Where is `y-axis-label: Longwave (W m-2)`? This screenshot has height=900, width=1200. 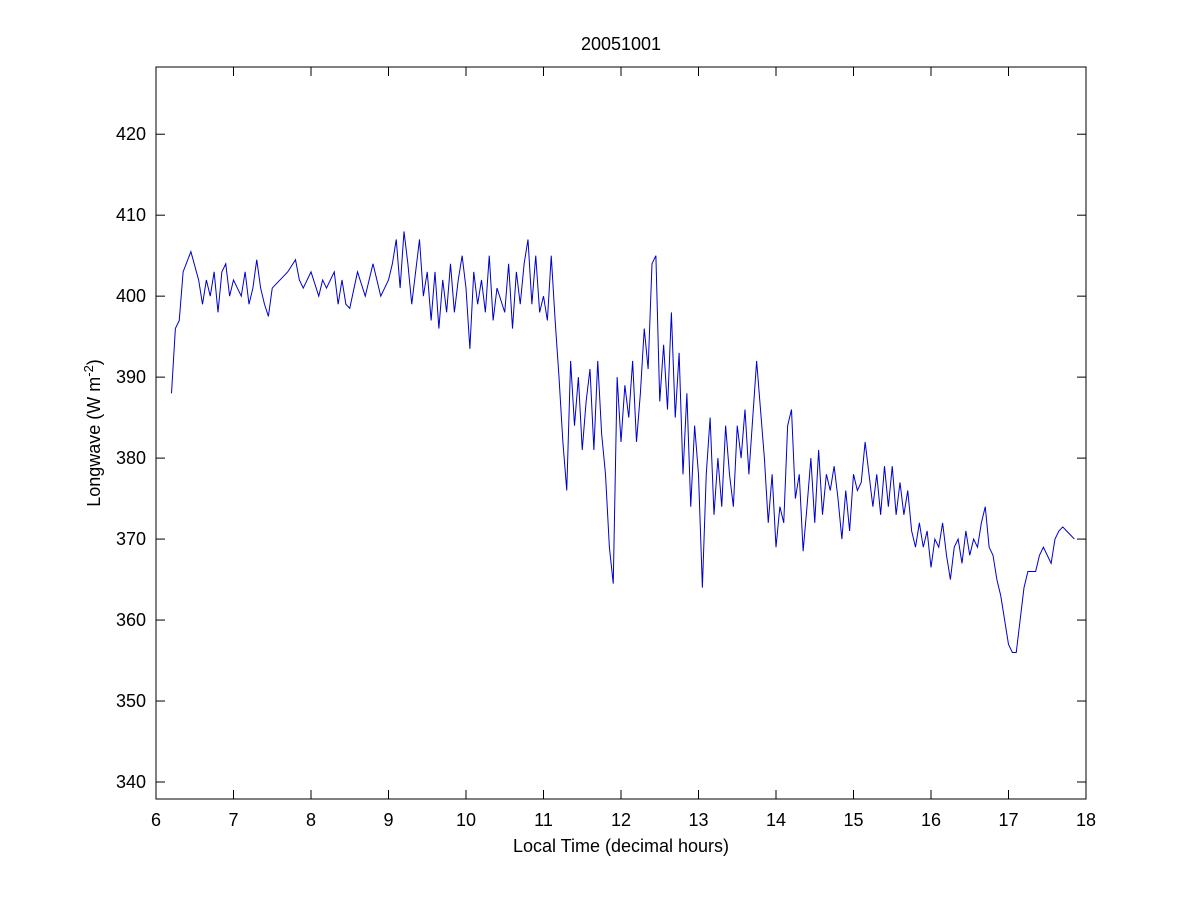
y-axis-label: Longwave (W m-2) is located at coordinates (92, 433).